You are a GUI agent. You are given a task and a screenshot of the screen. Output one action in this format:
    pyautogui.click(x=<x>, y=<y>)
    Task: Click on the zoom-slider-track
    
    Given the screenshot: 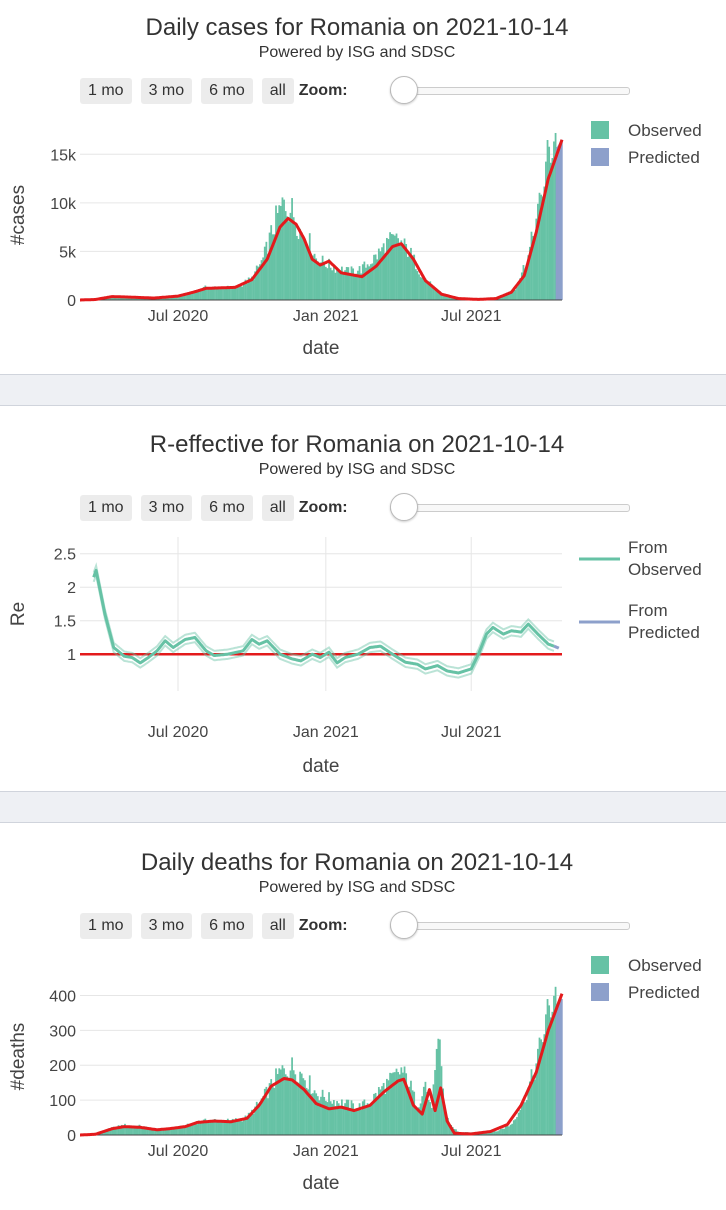 What is the action you would take?
    pyautogui.click(x=510, y=508)
    